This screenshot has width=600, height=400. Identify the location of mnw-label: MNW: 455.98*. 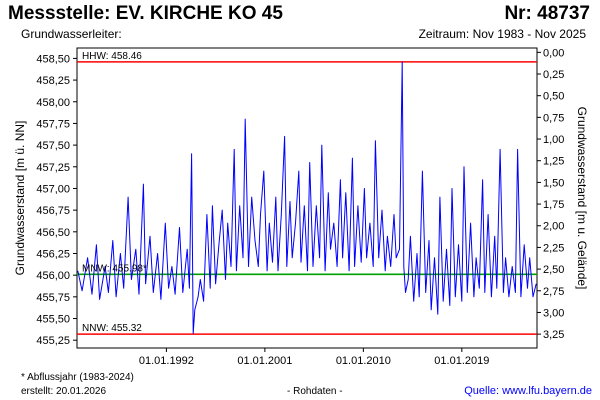
(114, 268).